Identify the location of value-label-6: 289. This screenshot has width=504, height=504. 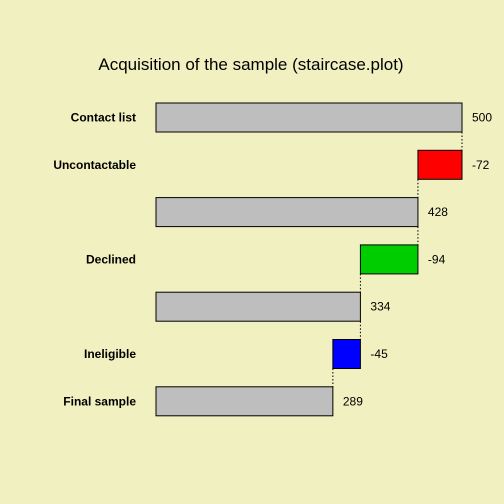
(353, 401).